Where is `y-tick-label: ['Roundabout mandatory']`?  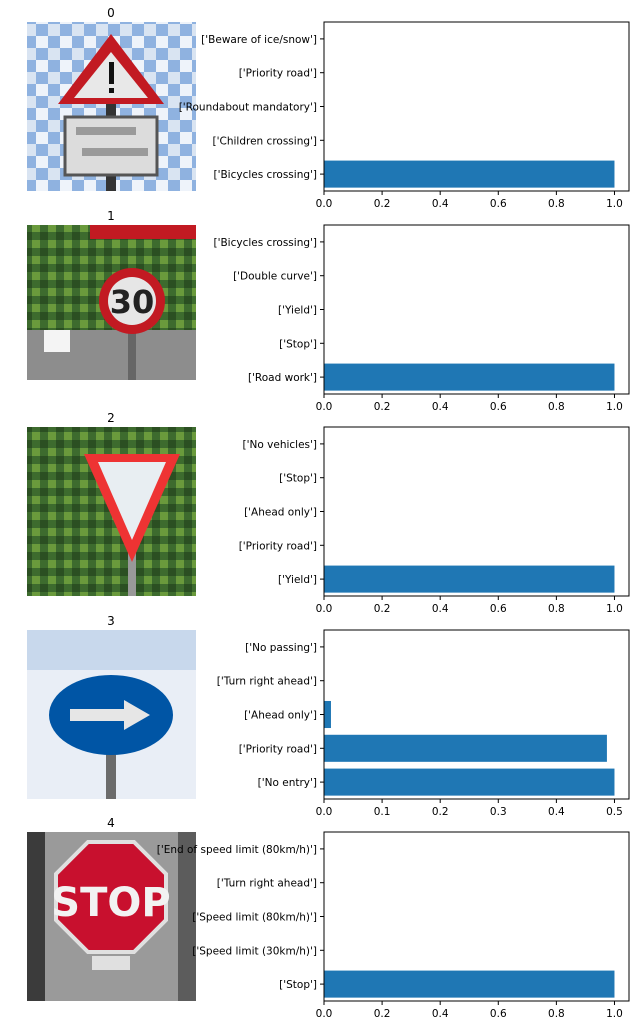
y-tick-label: ['Roundabout mandatory'] is located at coordinates (248, 108).